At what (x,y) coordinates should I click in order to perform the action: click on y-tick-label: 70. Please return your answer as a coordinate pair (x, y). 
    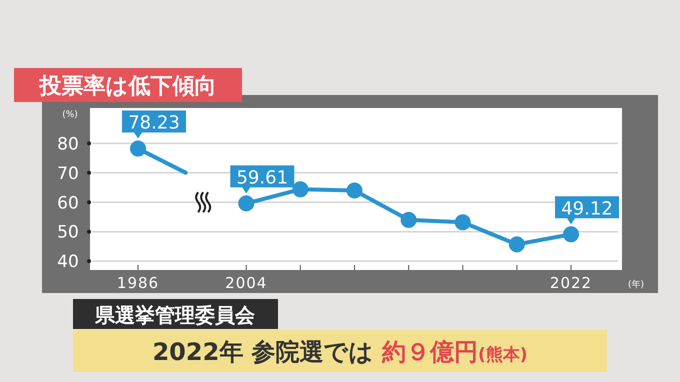
    Looking at the image, I should click on (68, 174).